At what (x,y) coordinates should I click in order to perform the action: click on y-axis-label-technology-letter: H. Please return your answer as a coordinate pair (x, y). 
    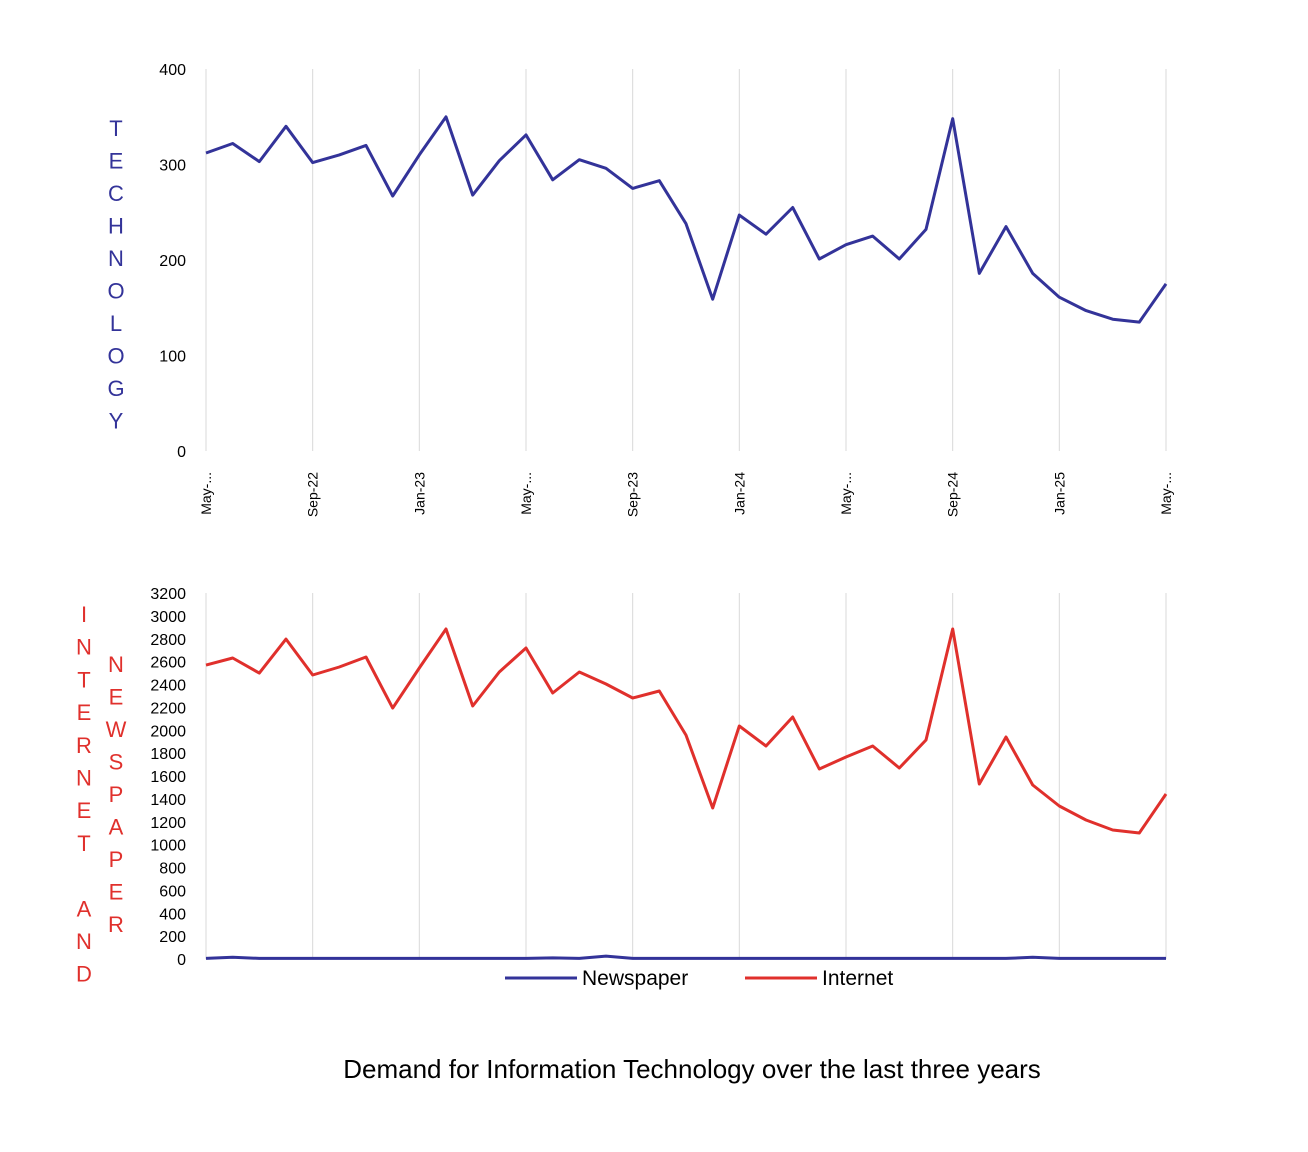
    Looking at the image, I should click on (116, 226).